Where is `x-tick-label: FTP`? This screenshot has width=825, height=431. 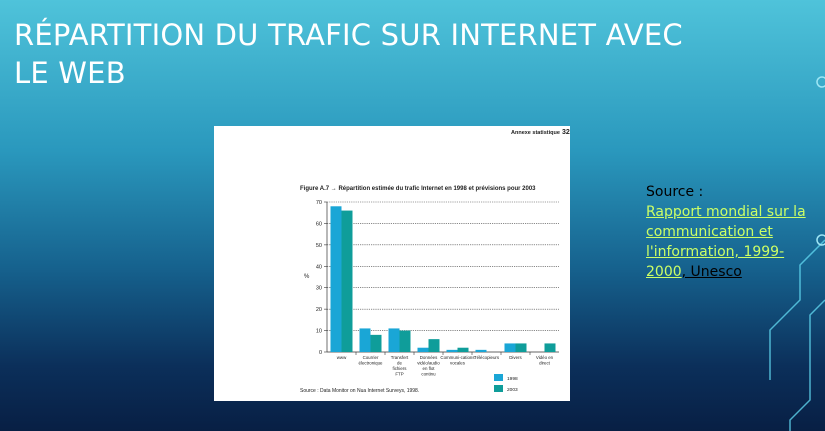
x-tick-label: FTP is located at coordinates (399, 374).